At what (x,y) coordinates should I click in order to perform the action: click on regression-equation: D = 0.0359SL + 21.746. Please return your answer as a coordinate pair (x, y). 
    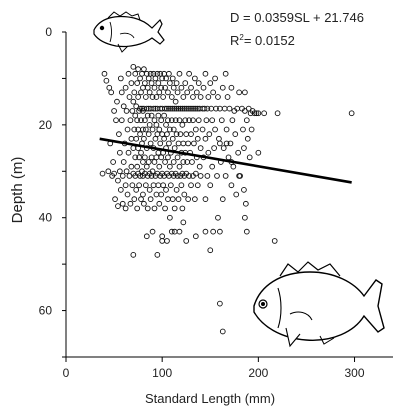
    Looking at the image, I should click on (297, 17).